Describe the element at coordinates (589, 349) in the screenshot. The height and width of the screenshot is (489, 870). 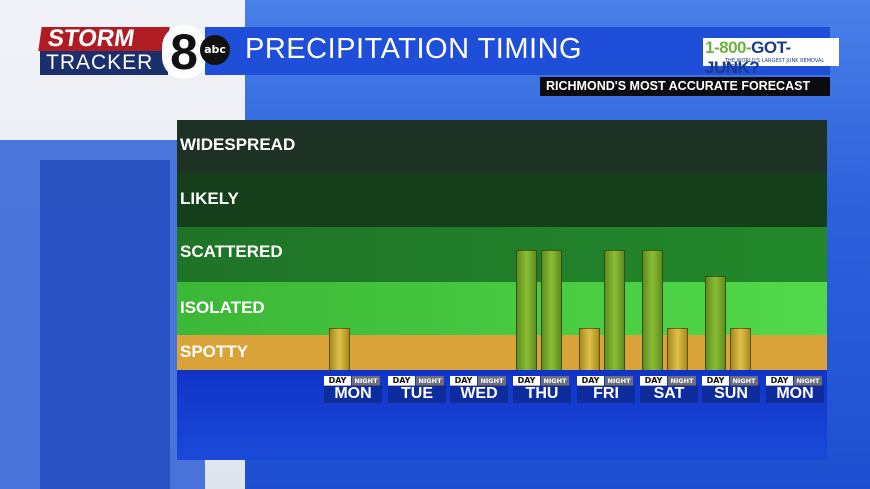
I see `bar-fri-day` at that location.